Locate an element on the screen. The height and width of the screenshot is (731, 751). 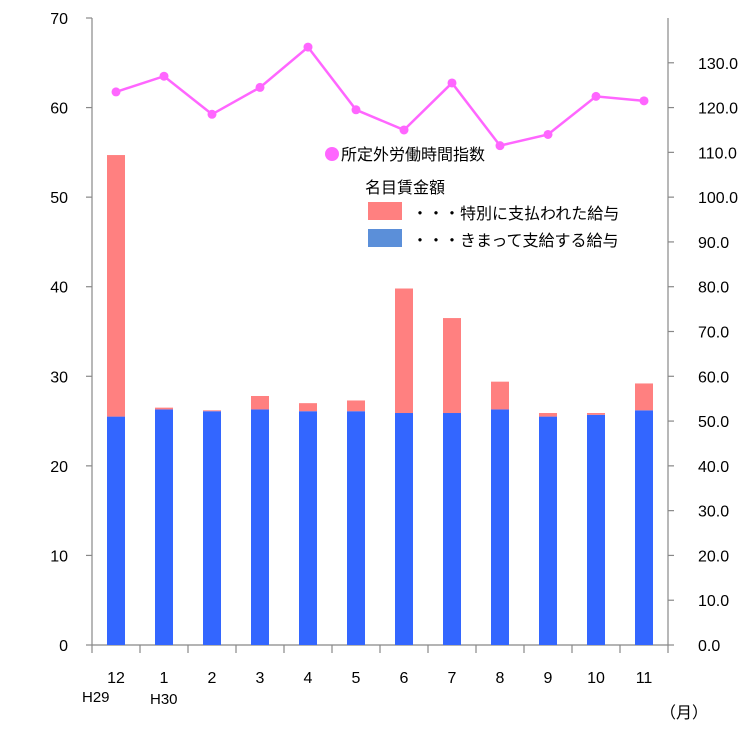
x-tick-label: 10 is located at coordinates (596, 678).